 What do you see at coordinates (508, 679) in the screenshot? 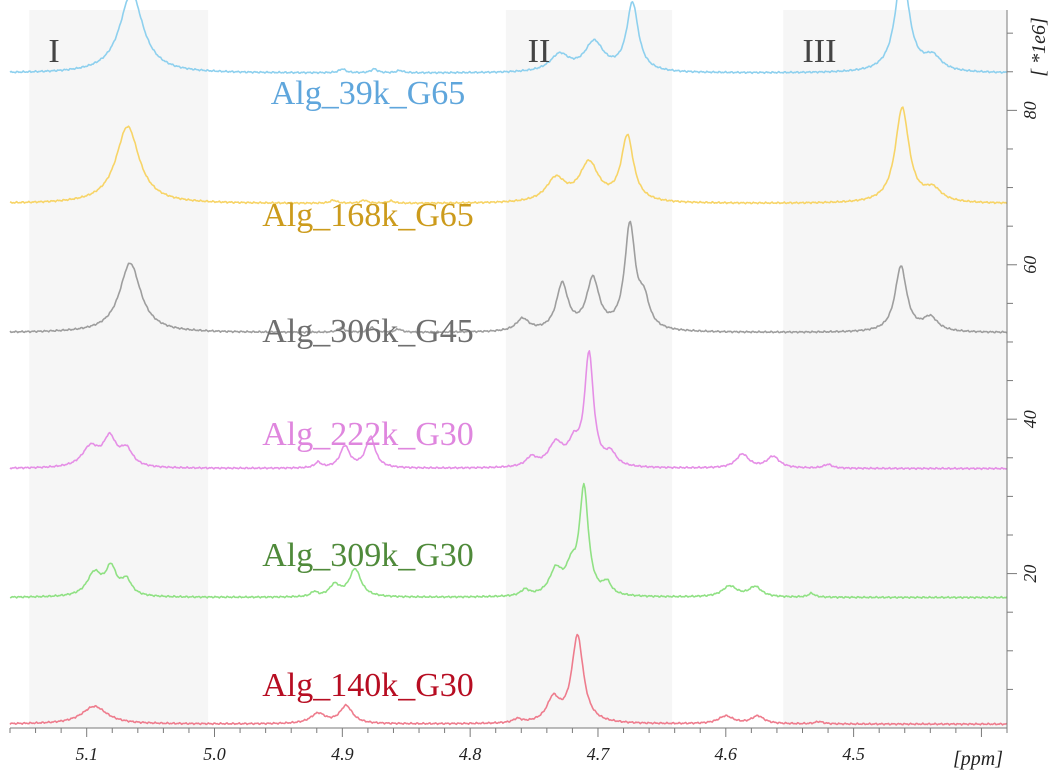
I see `spectrum-line-alg-140k-g30` at bounding box center [508, 679].